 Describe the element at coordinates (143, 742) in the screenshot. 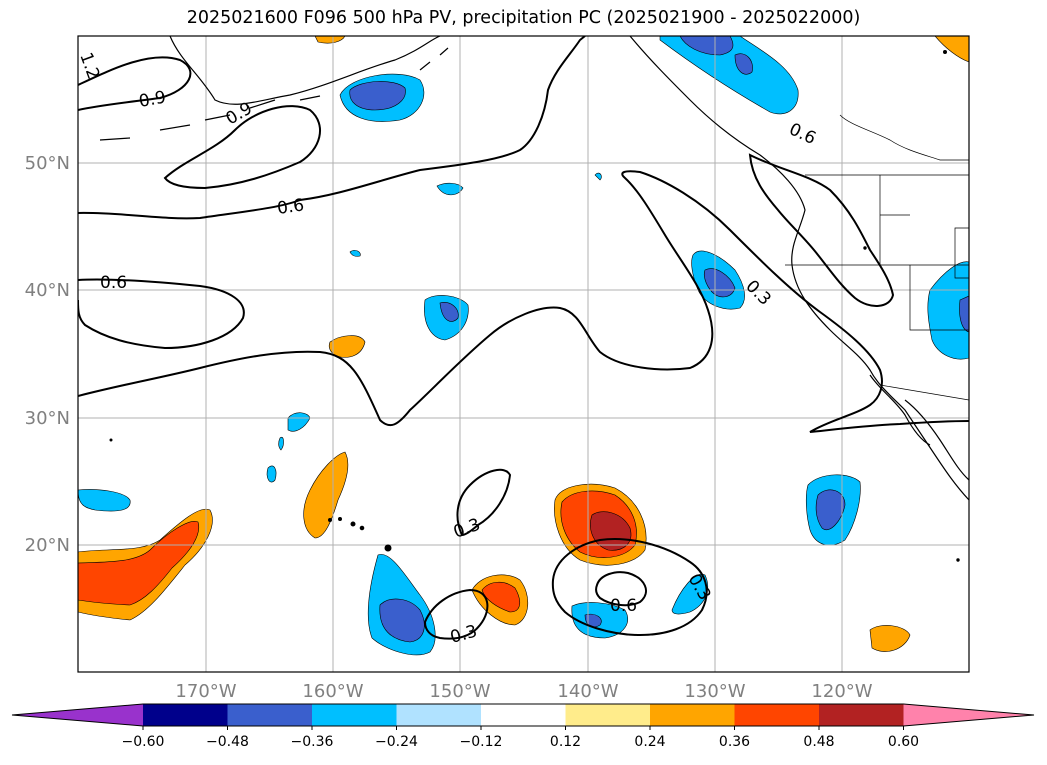

I see `colorbar-tick-label: −0.60` at that location.